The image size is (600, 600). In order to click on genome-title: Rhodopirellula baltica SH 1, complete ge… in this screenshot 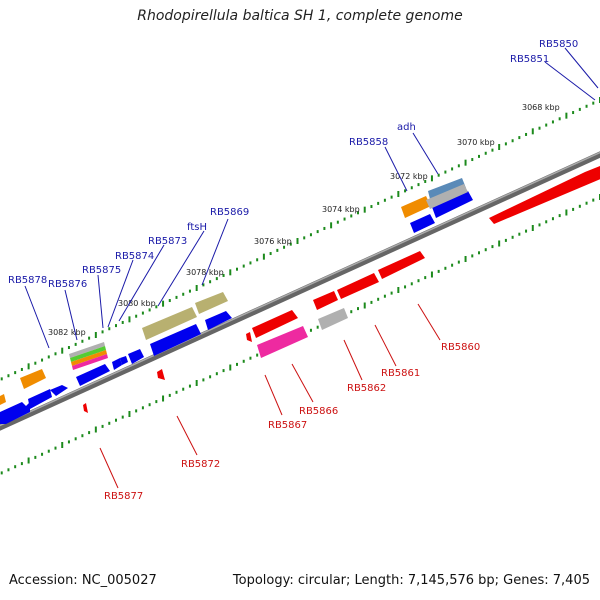, I will do `click(300, 16)`.